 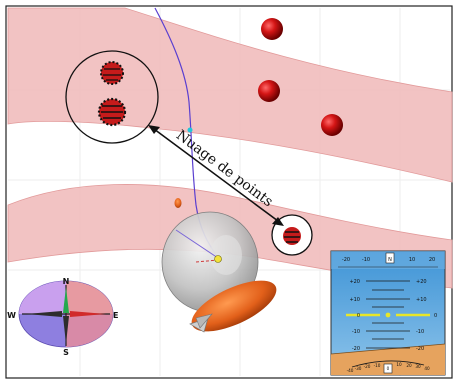 I want to click on arrow-head-start, so click(x=154, y=129).